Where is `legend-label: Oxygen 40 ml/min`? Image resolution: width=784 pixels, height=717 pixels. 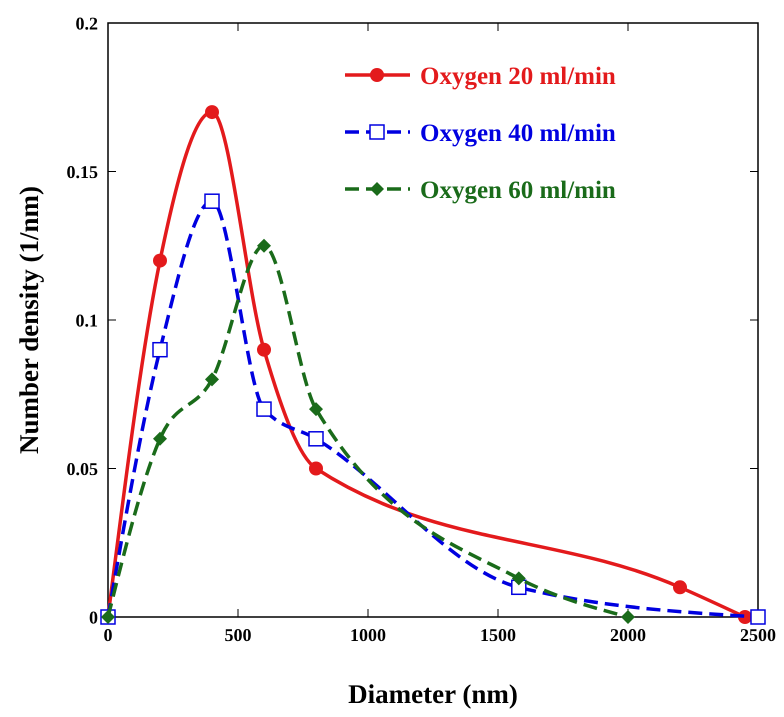 legend-label: Oxygen 40 ml/min is located at coordinates (518, 133).